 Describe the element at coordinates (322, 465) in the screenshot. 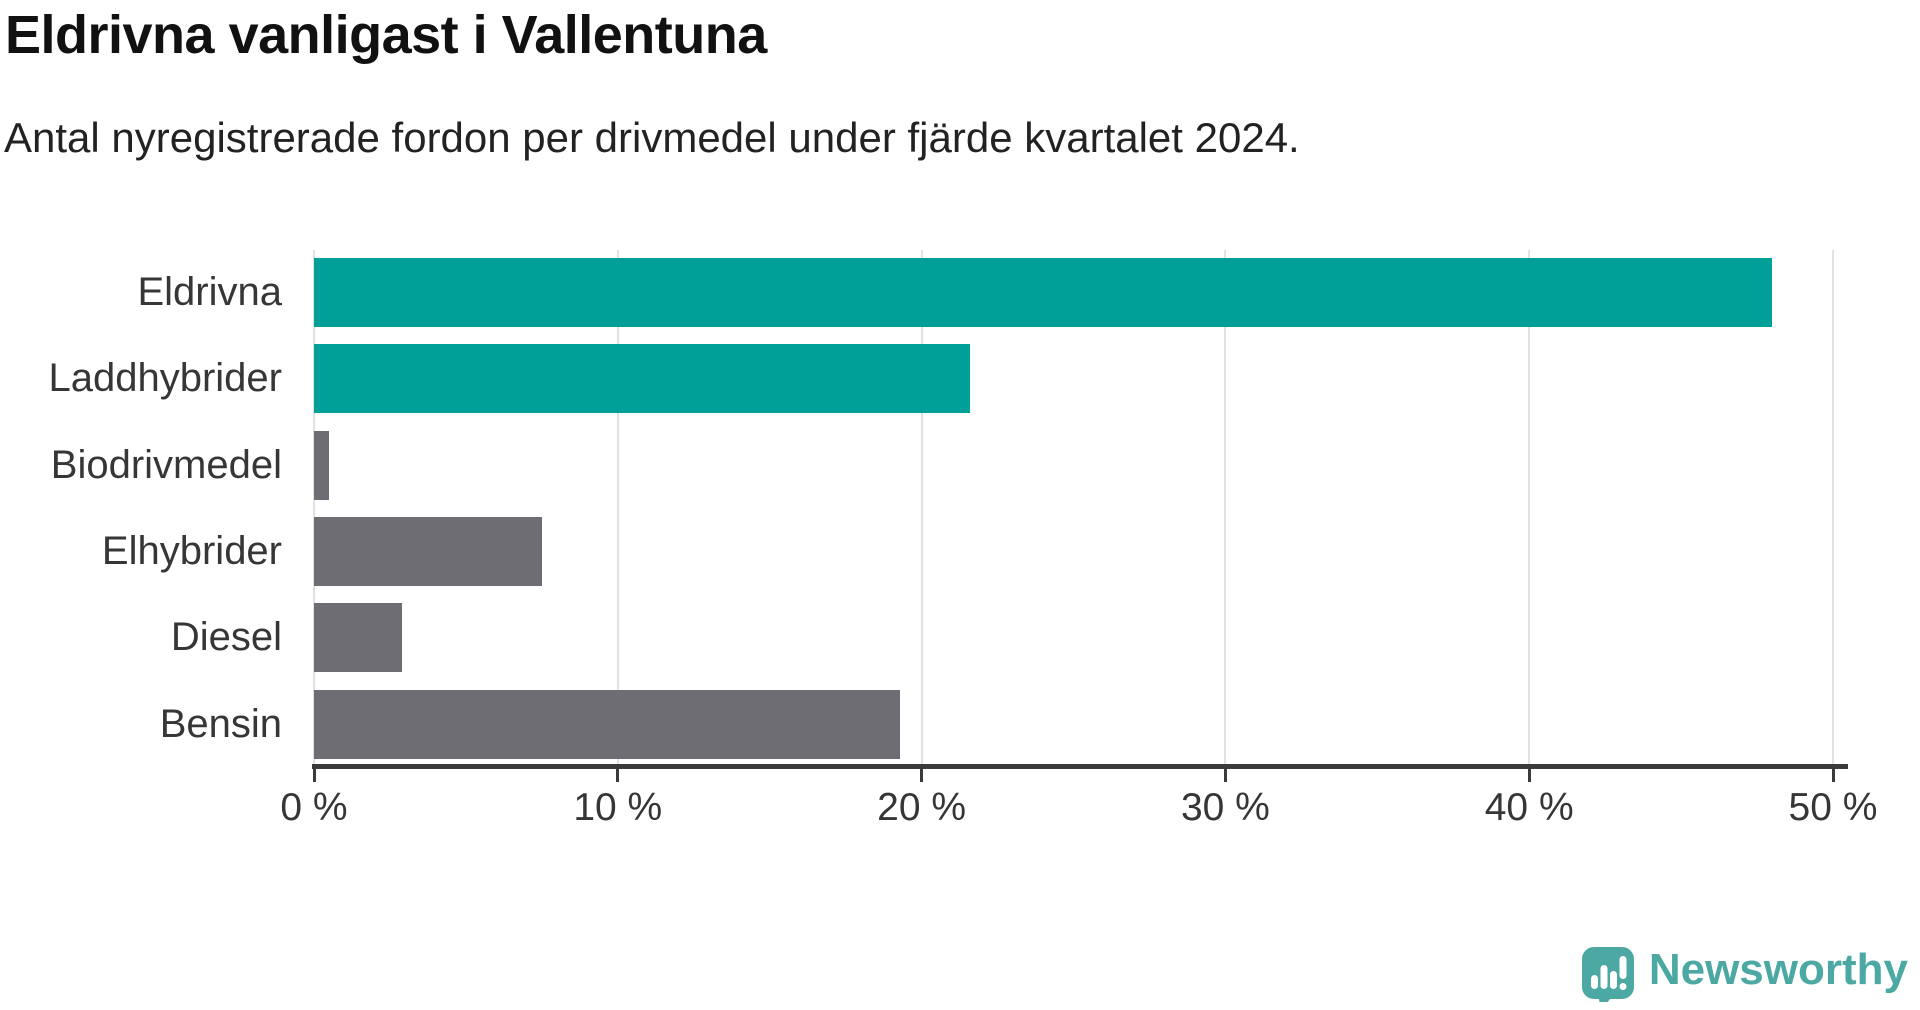

I see `bar-biodrivmedel` at that location.